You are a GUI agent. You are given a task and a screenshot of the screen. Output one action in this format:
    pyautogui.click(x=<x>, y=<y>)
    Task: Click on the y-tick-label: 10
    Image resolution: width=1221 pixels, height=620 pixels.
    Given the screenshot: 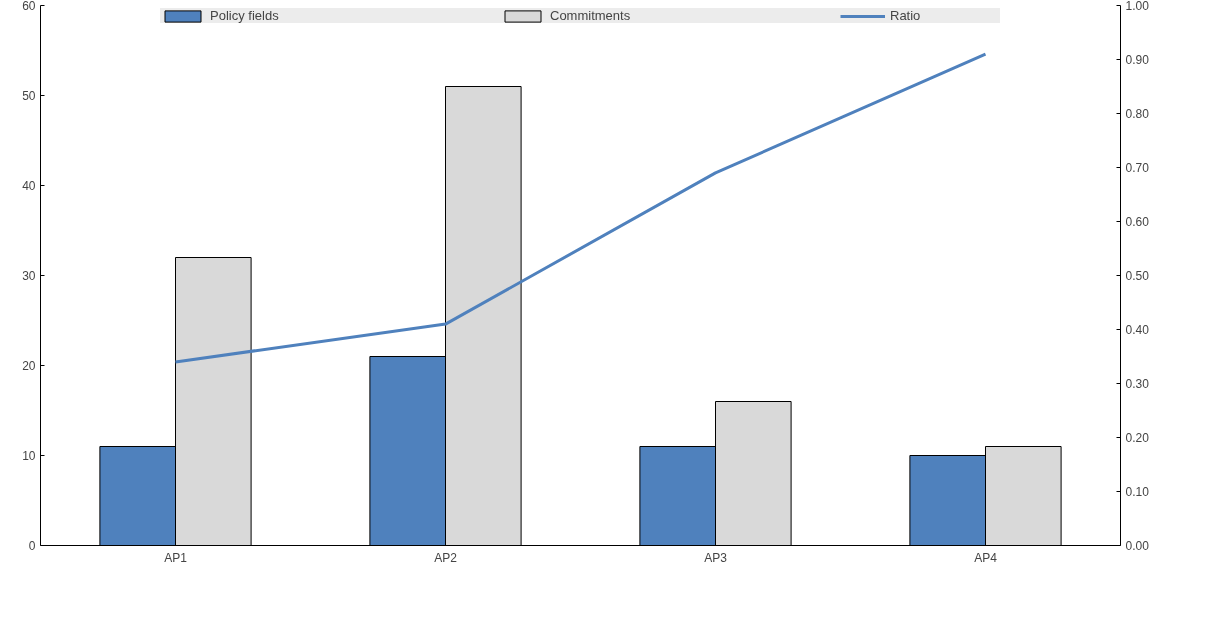 What is the action you would take?
    pyautogui.click(x=29, y=456)
    